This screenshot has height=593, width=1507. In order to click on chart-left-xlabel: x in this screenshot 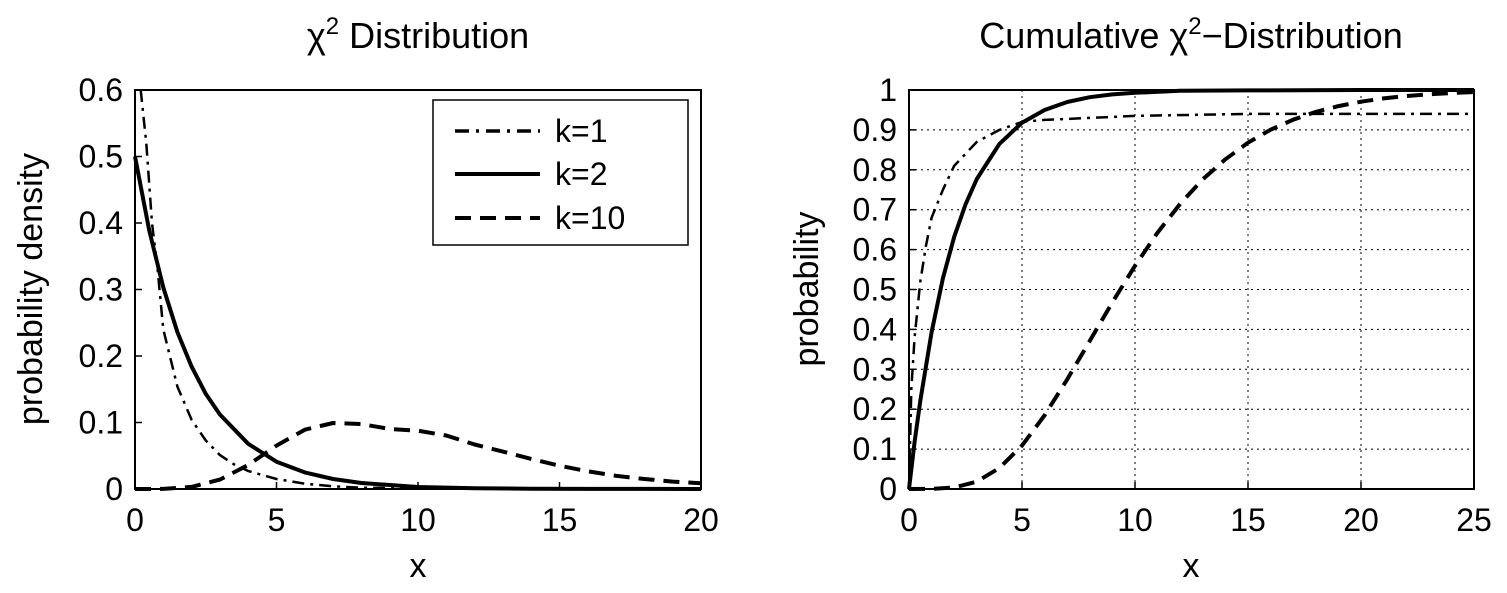, I will do `click(418, 566)`.